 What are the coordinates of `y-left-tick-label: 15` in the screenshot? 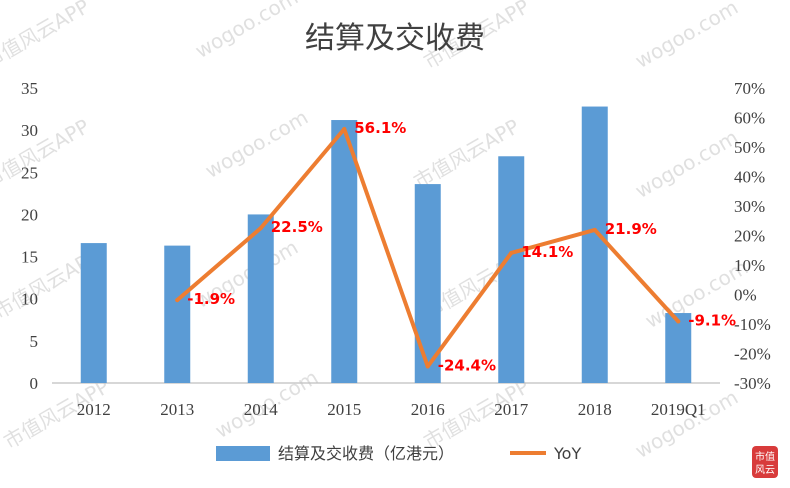 It's located at (29, 257).